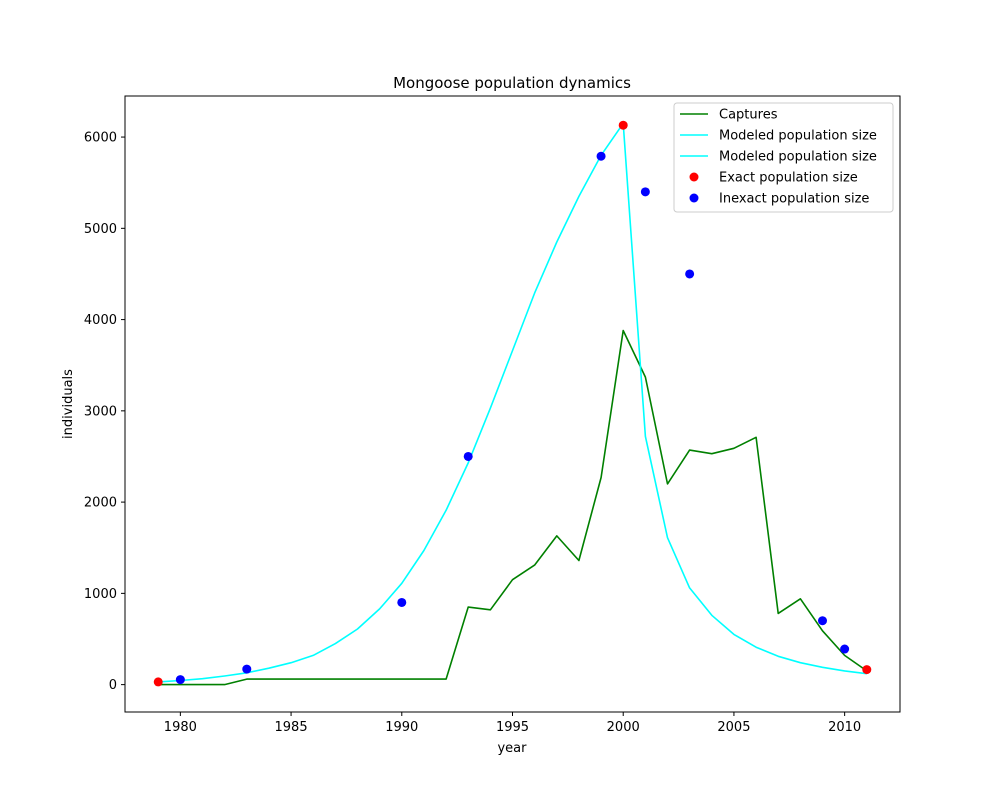 The height and width of the screenshot is (800, 1000). What do you see at coordinates (100, 594) in the screenshot?
I see `y-tick-label: 1000` at bounding box center [100, 594].